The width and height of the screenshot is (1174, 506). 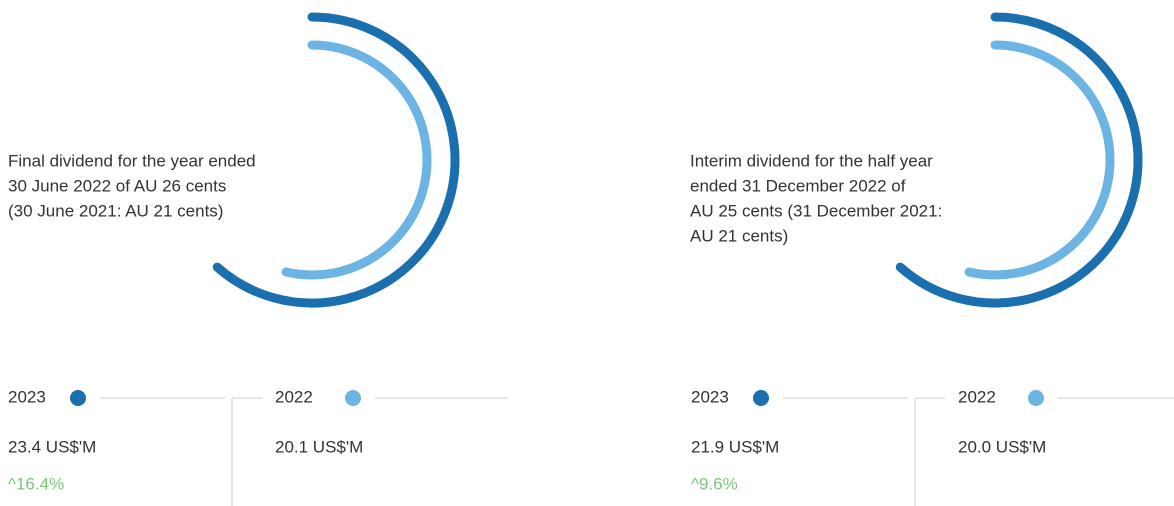 What do you see at coordinates (811, 160) in the screenshot?
I see `description: Interim dividend for the half year` at bounding box center [811, 160].